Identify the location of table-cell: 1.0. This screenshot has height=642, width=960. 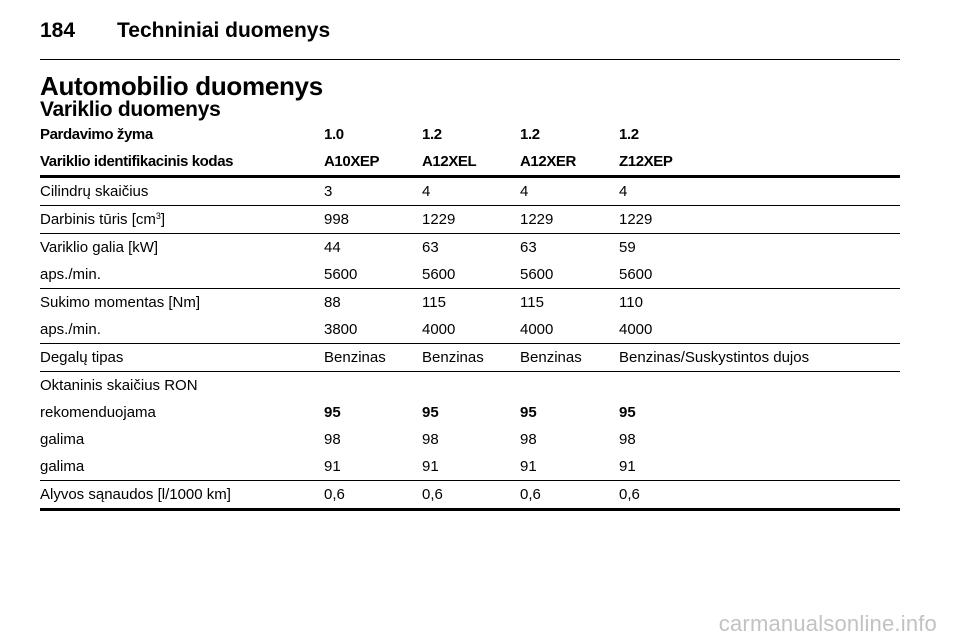
(334, 134).